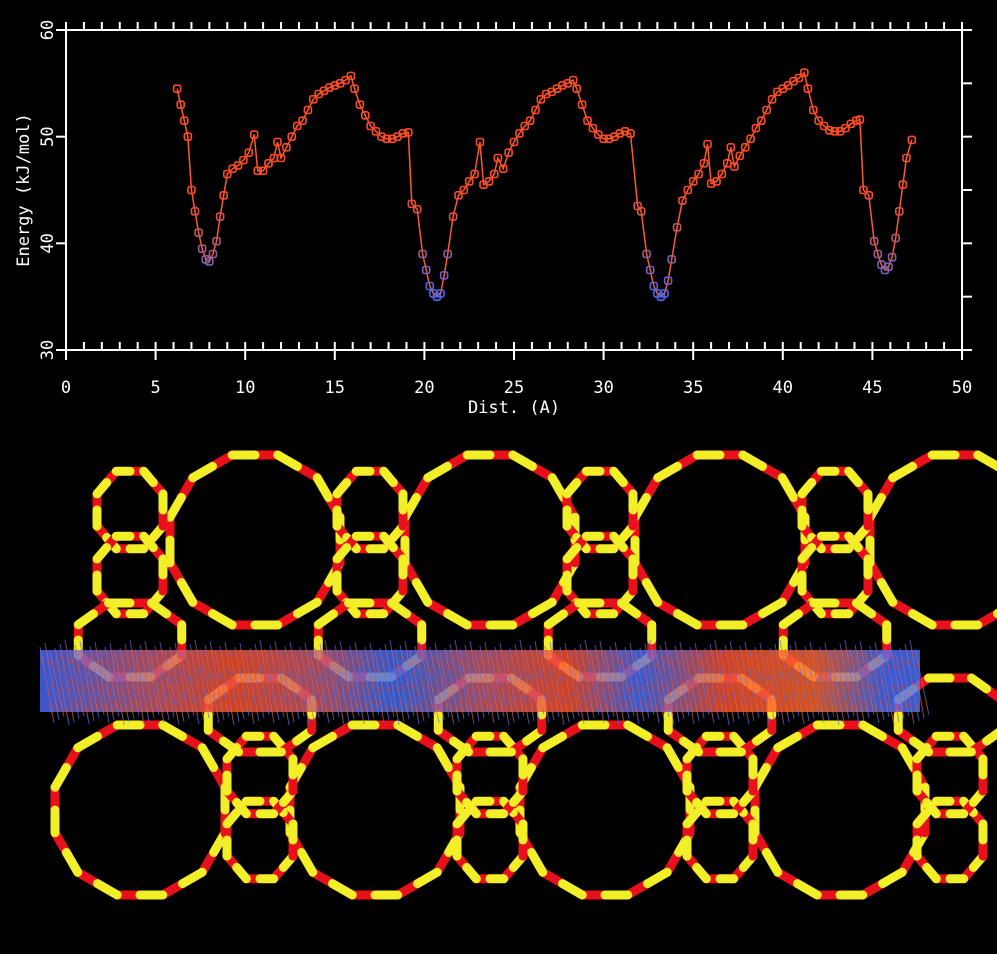 This screenshot has height=954, width=997. Describe the element at coordinates (48, 350) in the screenshot. I see `y-tick-label: 30` at that location.